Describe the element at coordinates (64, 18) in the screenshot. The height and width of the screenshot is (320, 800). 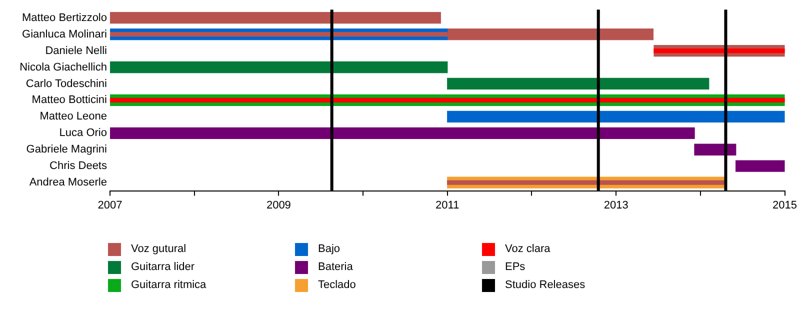
I see `y-tick-label: Matteo Bertizzolo` at that location.